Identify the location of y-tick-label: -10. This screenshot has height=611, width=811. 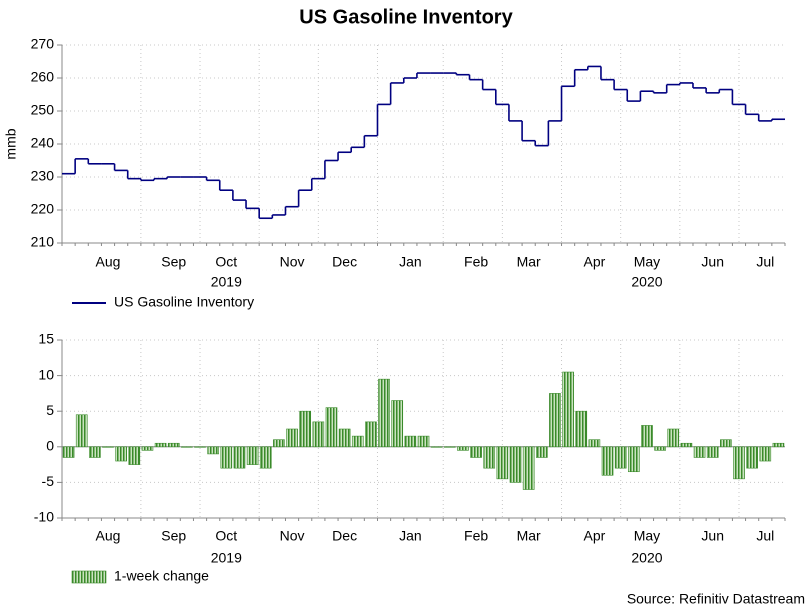
(44, 517).